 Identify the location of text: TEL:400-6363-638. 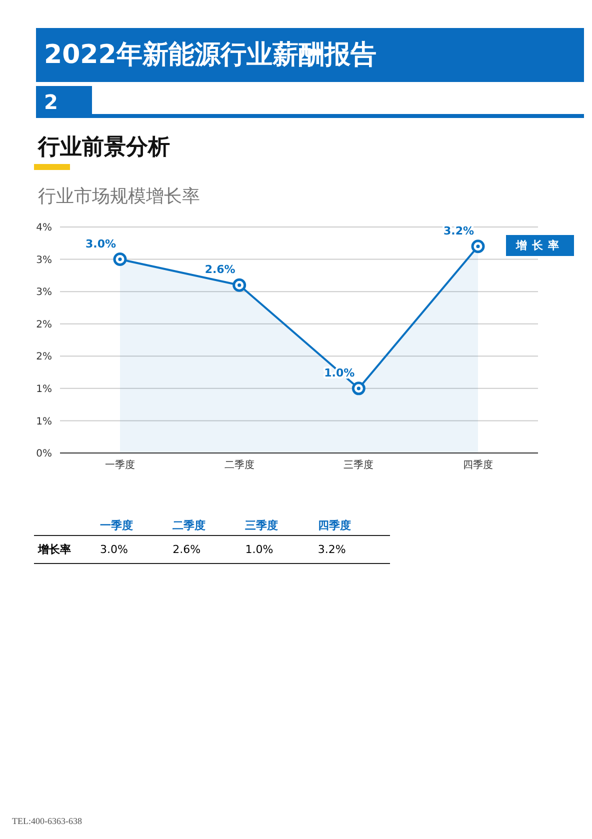
(47, 821).